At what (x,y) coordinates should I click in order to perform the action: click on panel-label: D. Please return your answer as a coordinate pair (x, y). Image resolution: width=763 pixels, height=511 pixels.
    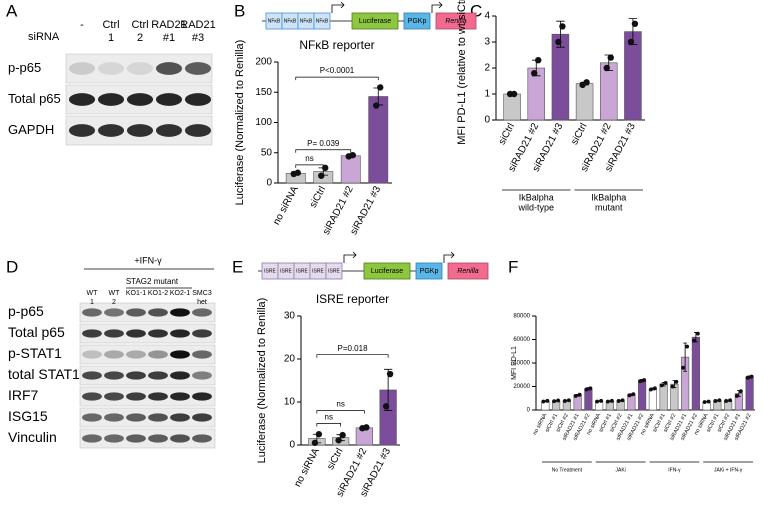
    Looking at the image, I should click on (12, 266).